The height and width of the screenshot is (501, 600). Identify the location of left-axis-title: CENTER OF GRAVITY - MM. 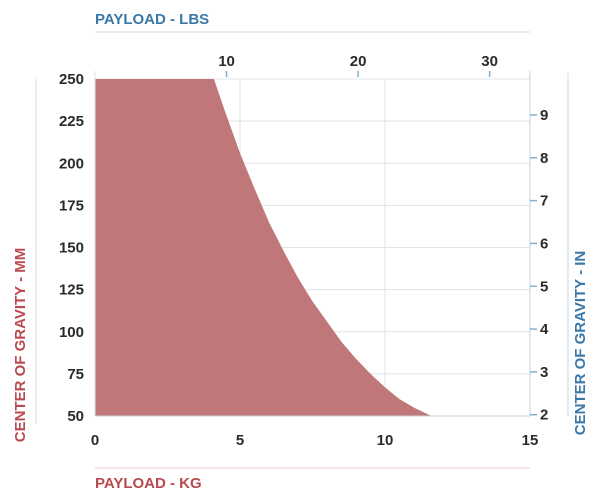
(20, 345).